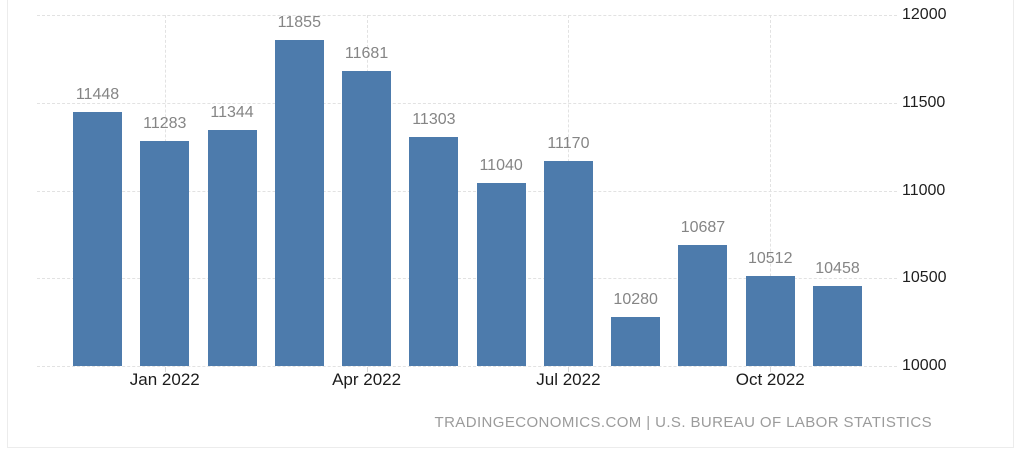 The width and height of the screenshot is (1024, 461). I want to click on x-axis-tick-label: Jul 2022, so click(568, 379).